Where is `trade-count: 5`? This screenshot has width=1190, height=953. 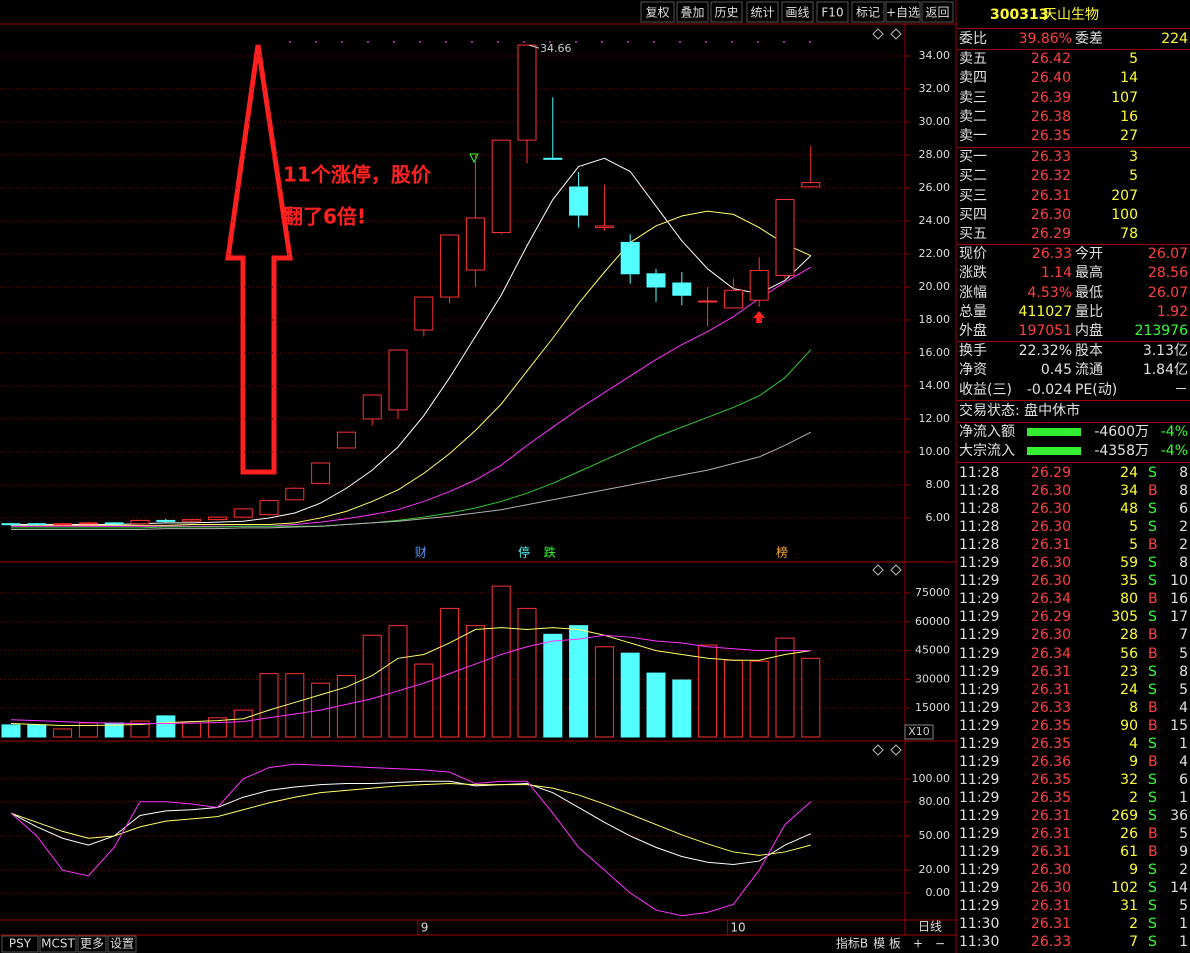
trade-count: 5 is located at coordinates (1183, 834).